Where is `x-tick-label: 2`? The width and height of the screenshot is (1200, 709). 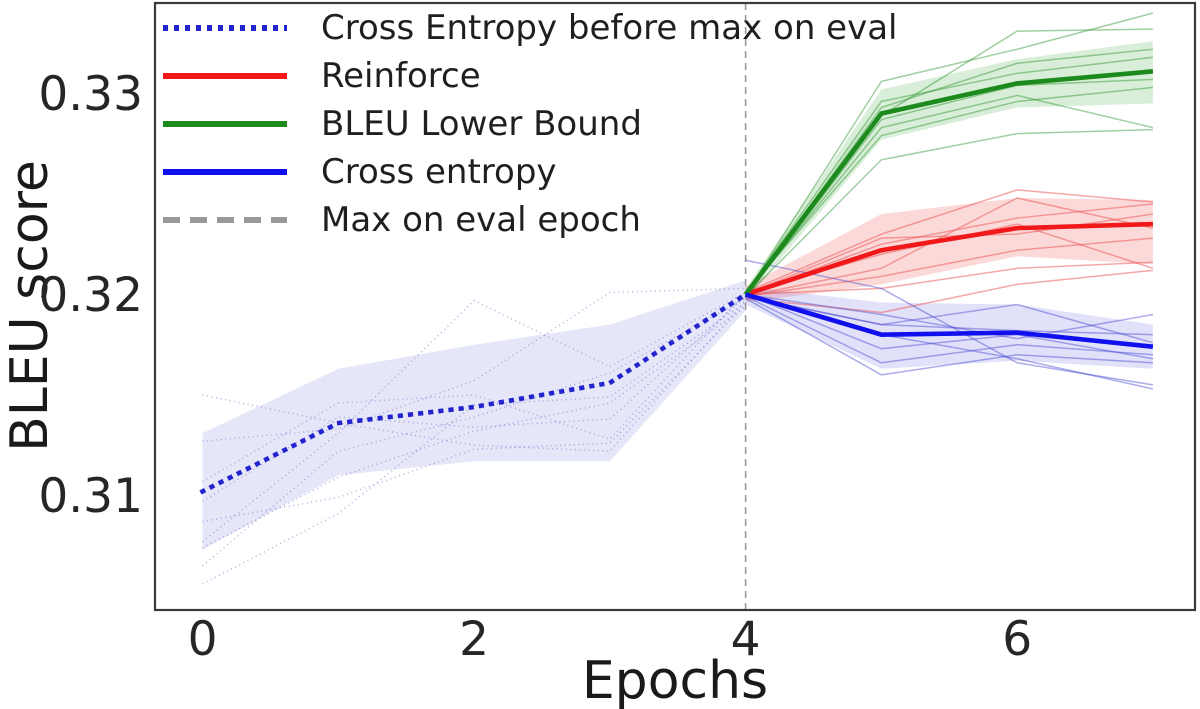
x-tick-label: 2 is located at coordinates (474, 639).